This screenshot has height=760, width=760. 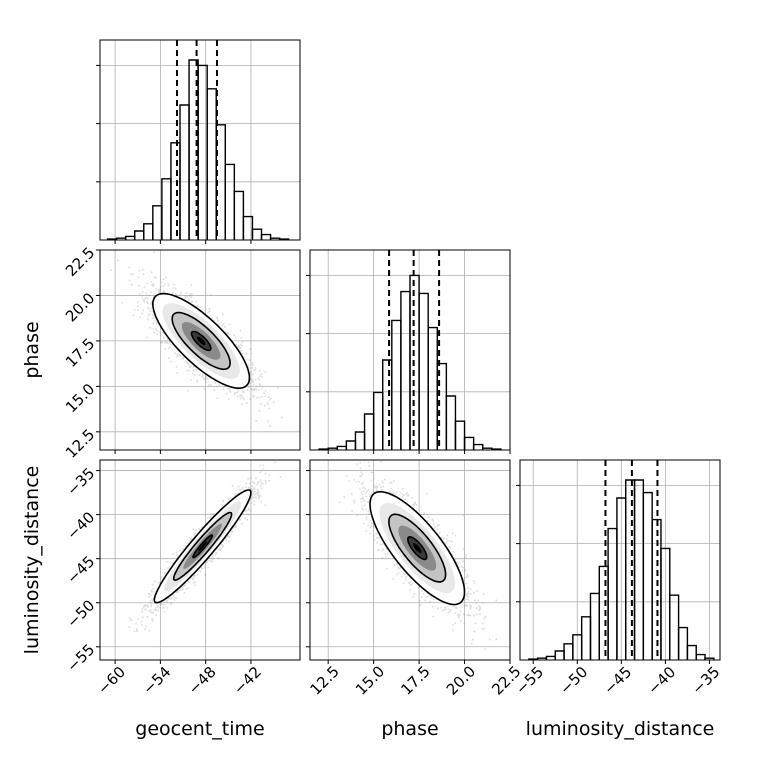 I want to click on x-axis-label-geocent-time: geocent_time, so click(x=199, y=729).